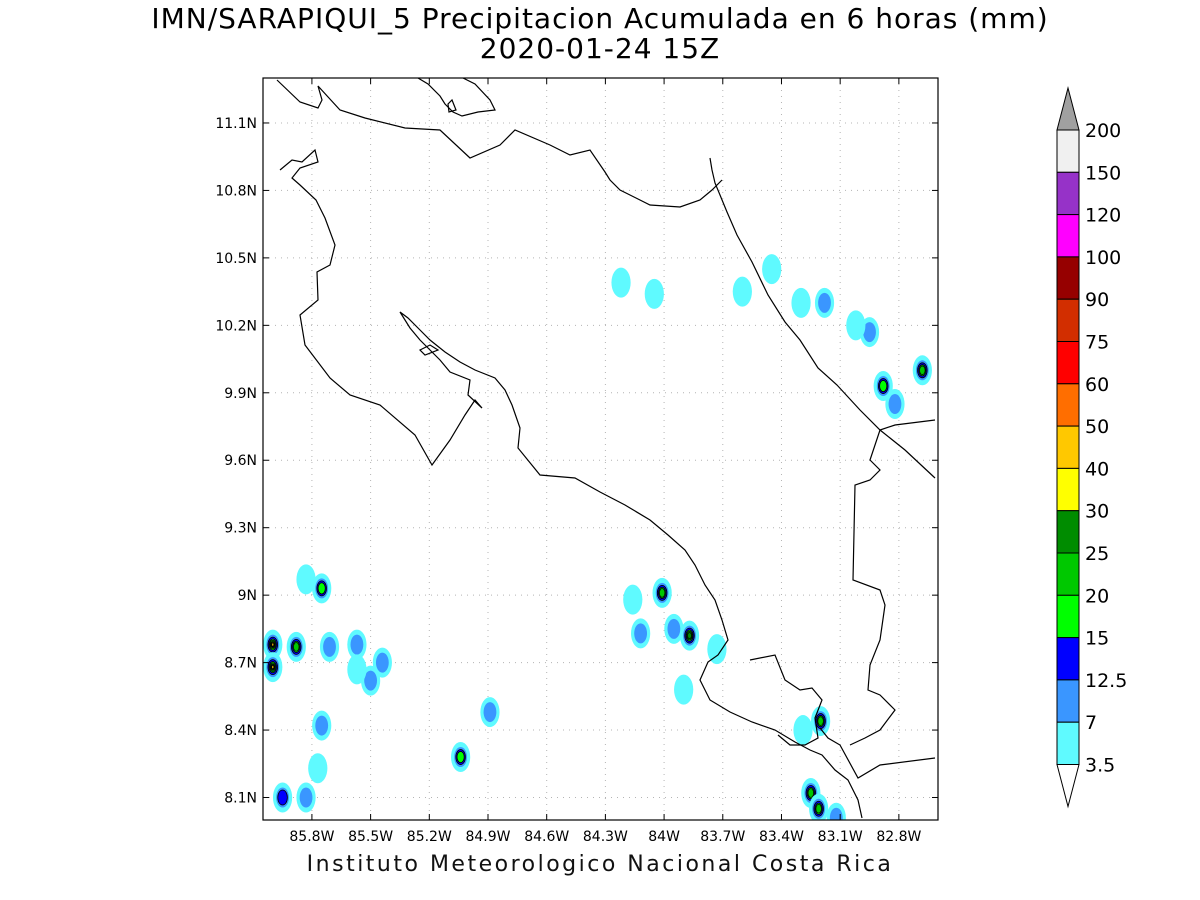 The height and width of the screenshot is (900, 1200). Describe the element at coordinates (236, 259) in the screenshot. I see `lat-tick-label: 10.5N` at that location.